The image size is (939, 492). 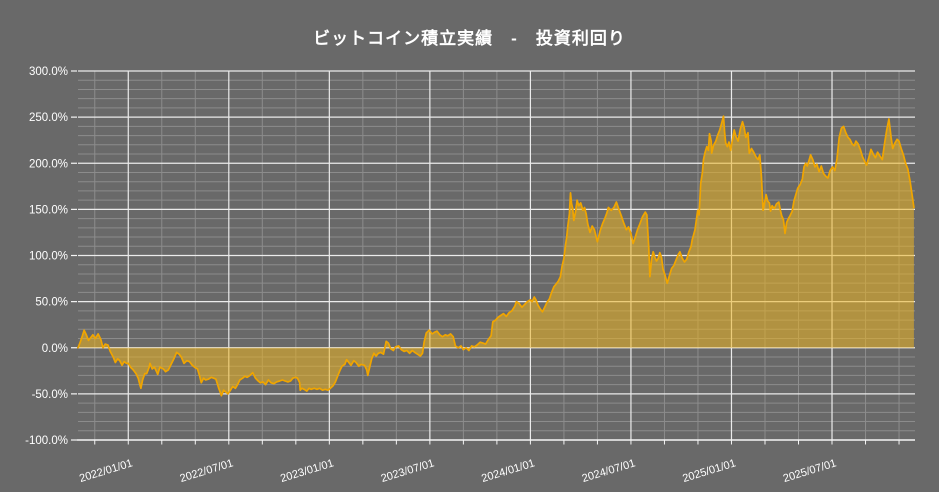 I want to click on y-tick-label: -50.0%, so click(x=50, y=395).